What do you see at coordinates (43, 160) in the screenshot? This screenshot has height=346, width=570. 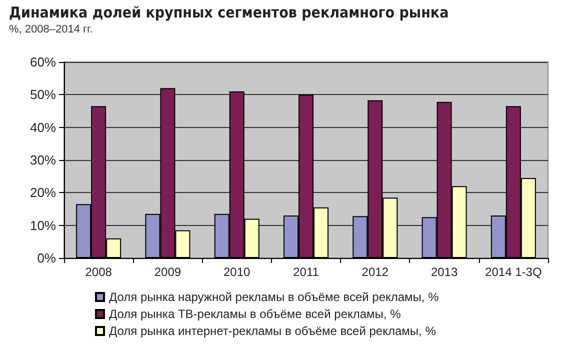 I see `y-tick-label: 30%` at bounding box center [43, 160].